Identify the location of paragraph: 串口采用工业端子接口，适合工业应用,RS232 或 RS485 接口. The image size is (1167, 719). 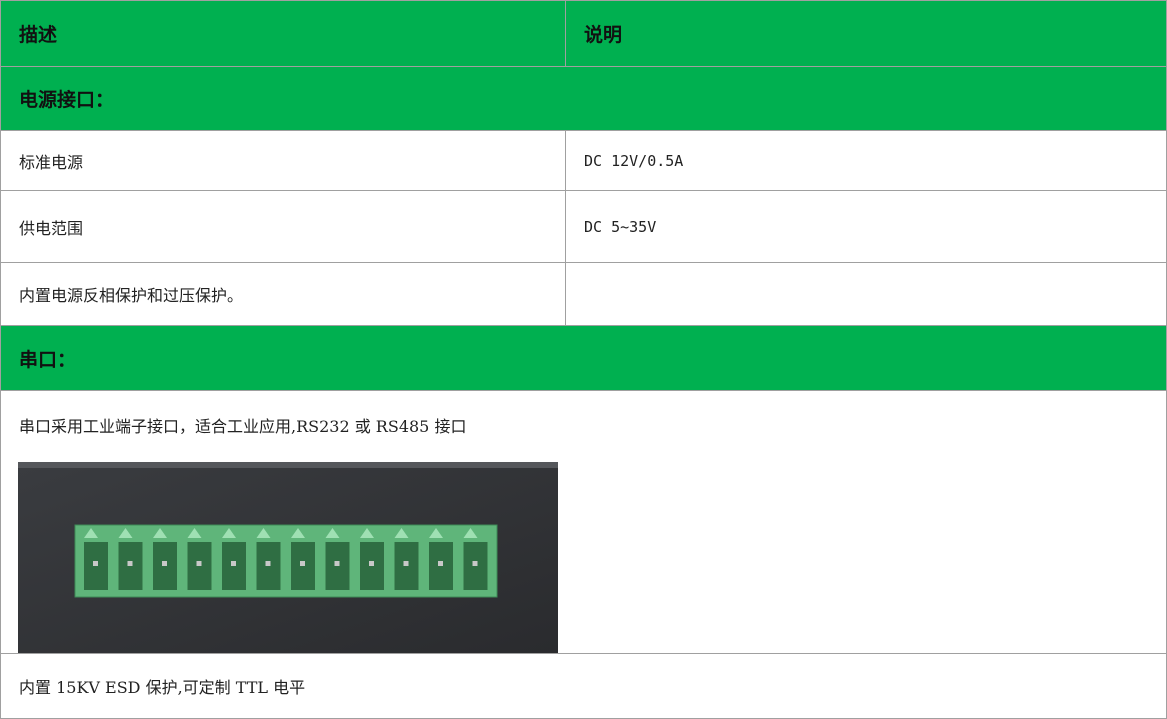
(243, 426).